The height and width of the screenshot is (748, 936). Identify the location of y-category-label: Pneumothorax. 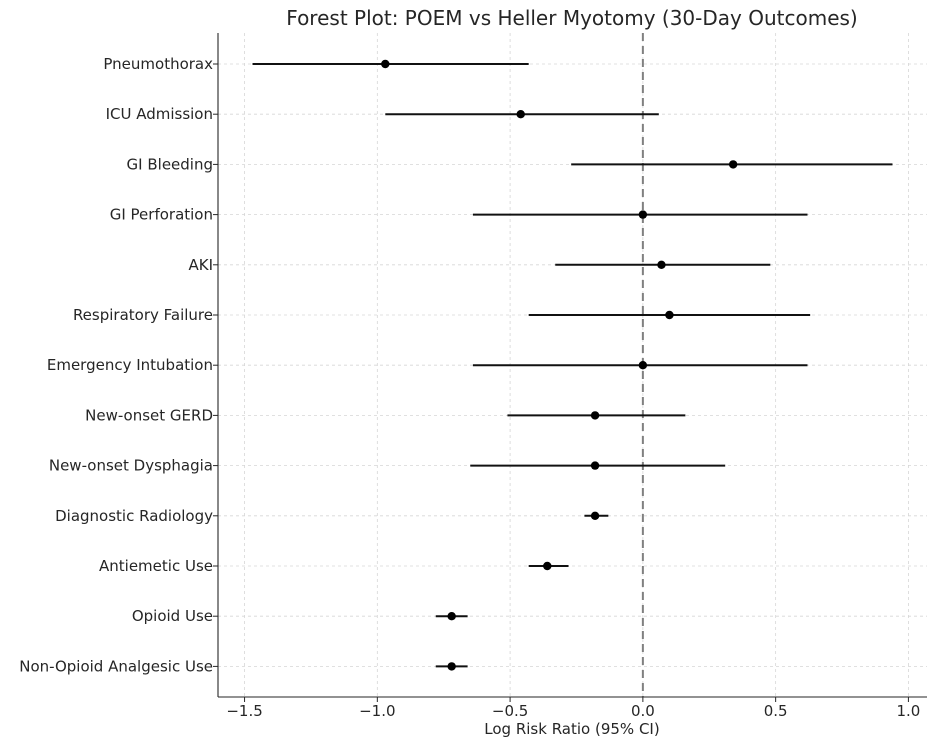
(158, 64).